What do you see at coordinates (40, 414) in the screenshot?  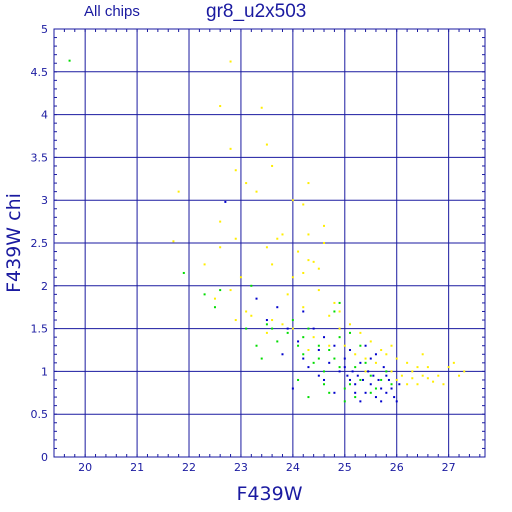 I see `y-tick-label: 0.5` at bounding box center [40, 414].